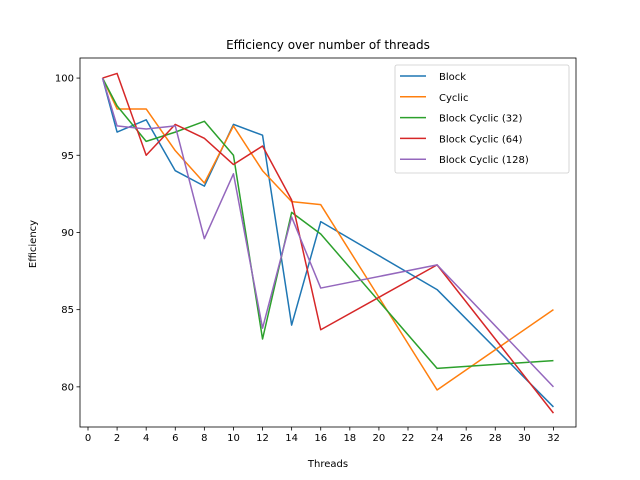  Describe the element at coordinates (495, 438) in the screenshot. I see `x-tick-label: 28` at that location.